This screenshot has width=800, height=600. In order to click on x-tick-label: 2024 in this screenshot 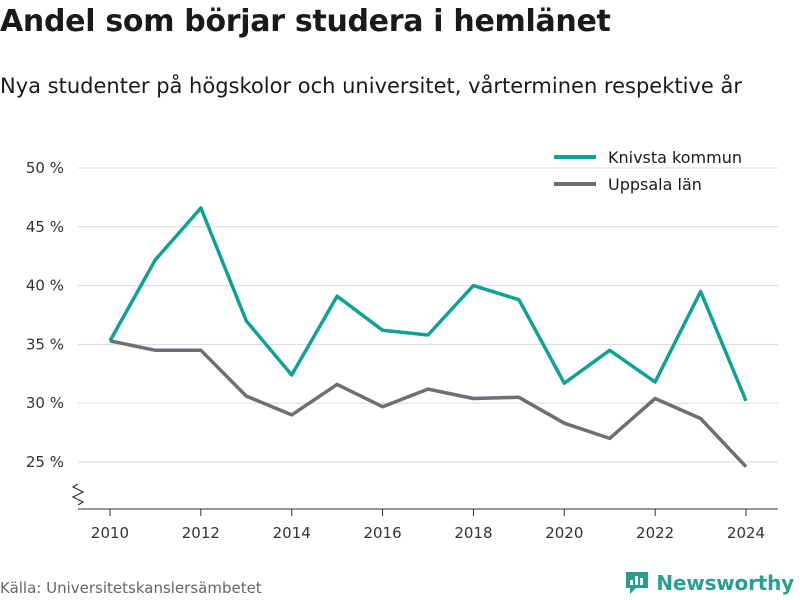, I will do `click(746, 533)`.